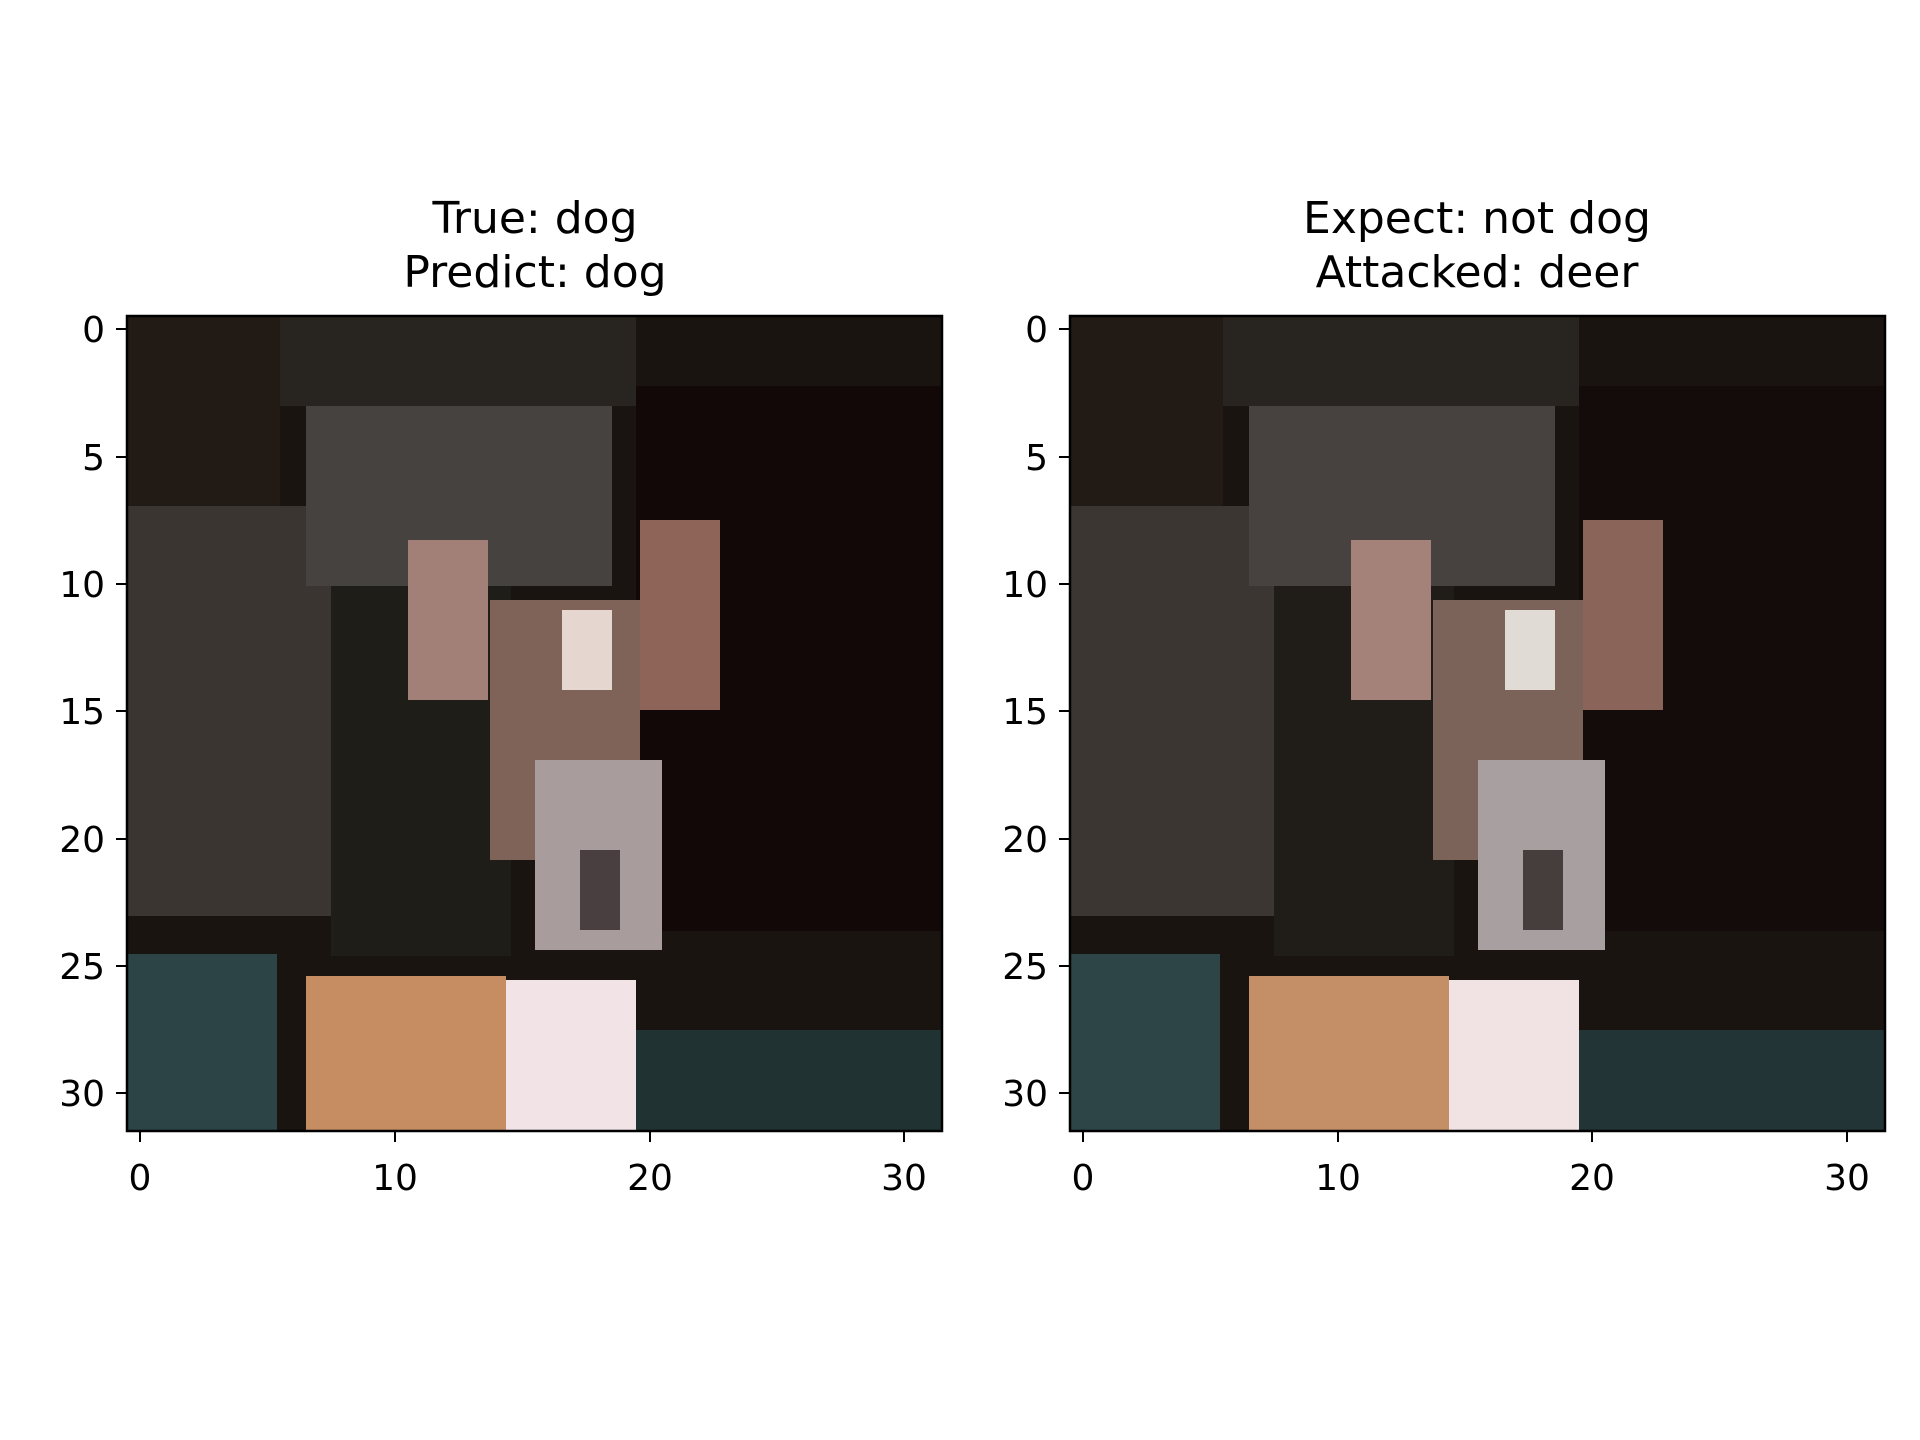 The image size is (1920, 1440). Describe the element at coordinates (1478, 272) in the screenshot. I see `panel-attacked-title-line-2: Attacked: deer` at that location.